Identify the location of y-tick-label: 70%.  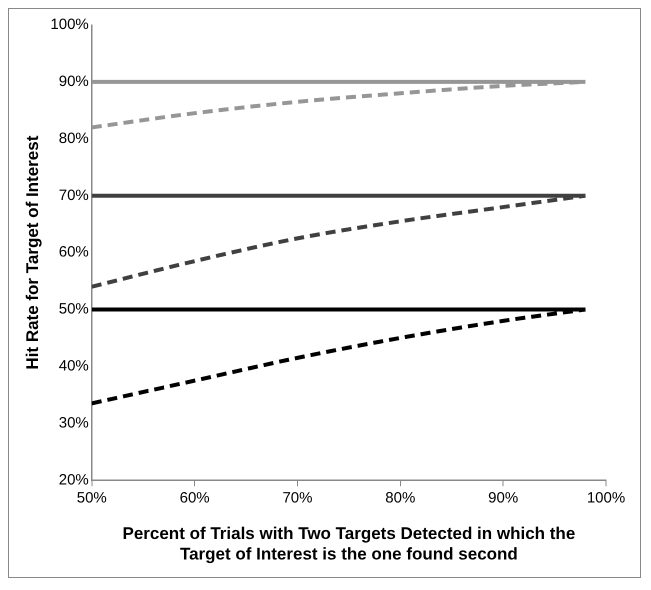
(73, 195).